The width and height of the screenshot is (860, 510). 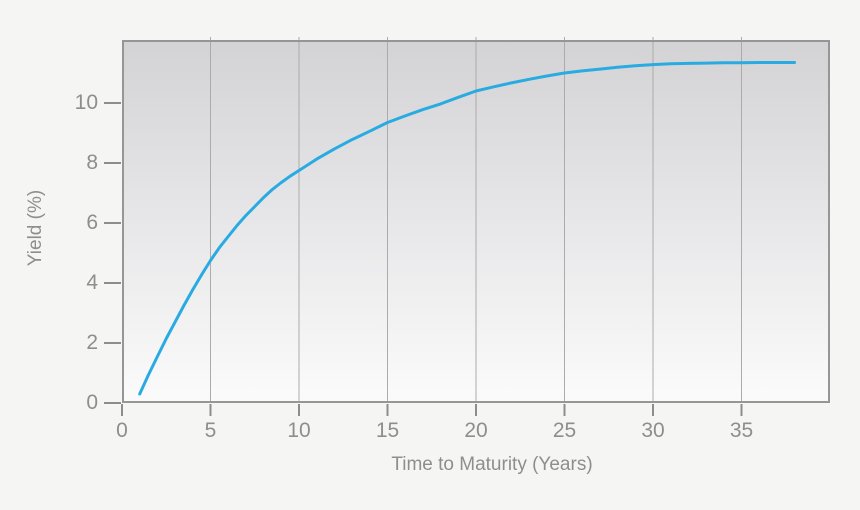 I want to click on x-tick-label: 30, so click(x=653, y=430).